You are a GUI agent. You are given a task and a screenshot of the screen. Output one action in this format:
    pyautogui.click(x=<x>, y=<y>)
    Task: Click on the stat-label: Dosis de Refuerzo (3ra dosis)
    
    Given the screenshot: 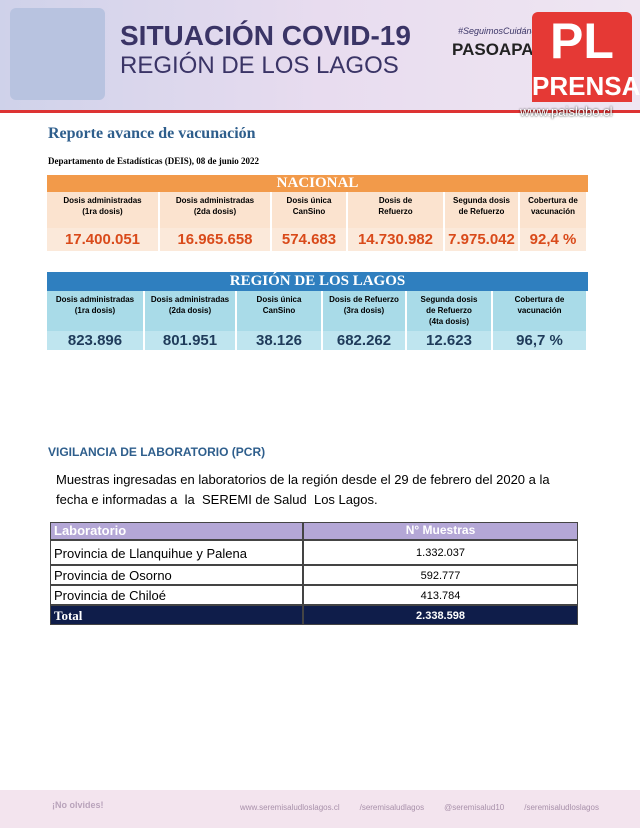 What is the action you would take?
    pyautogui.click(x=364, y=311)
    